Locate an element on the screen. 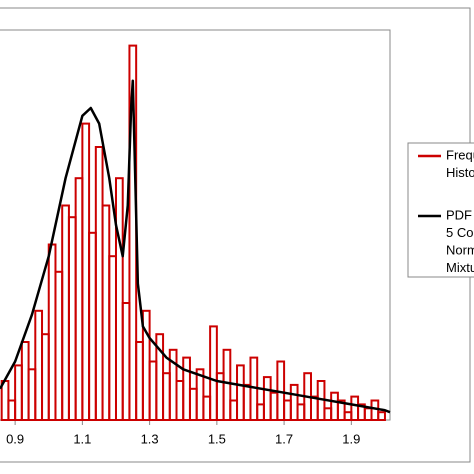 The image size is (474, 474). legend-label: Mixtu is located at coordinates (460, 267).